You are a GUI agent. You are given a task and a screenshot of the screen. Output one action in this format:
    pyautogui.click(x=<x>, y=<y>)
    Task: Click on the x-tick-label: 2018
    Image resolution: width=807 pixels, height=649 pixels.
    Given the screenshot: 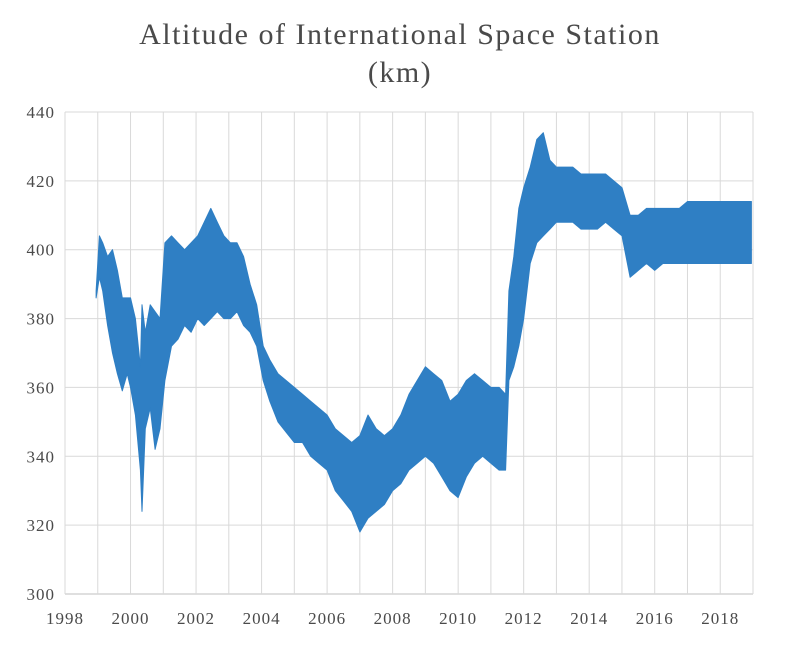 What is the action you would take?
    pyautogui.click(x=720, y=618)
    